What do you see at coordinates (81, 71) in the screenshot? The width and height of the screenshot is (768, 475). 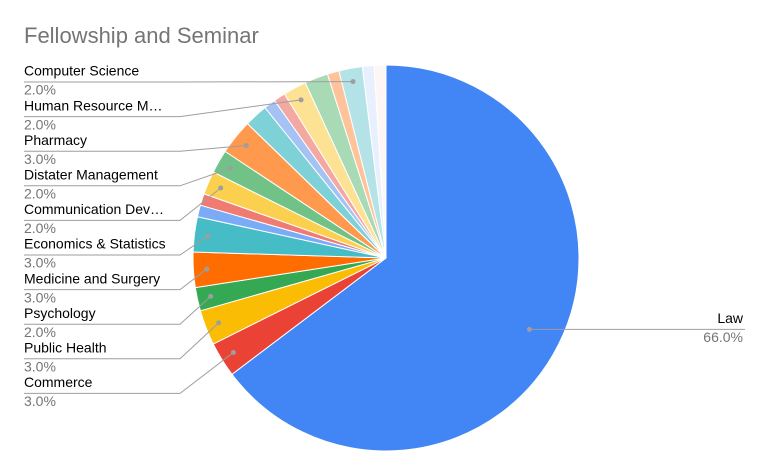 I see `slice-label: Computer Science` at bounding box center [81, 71].